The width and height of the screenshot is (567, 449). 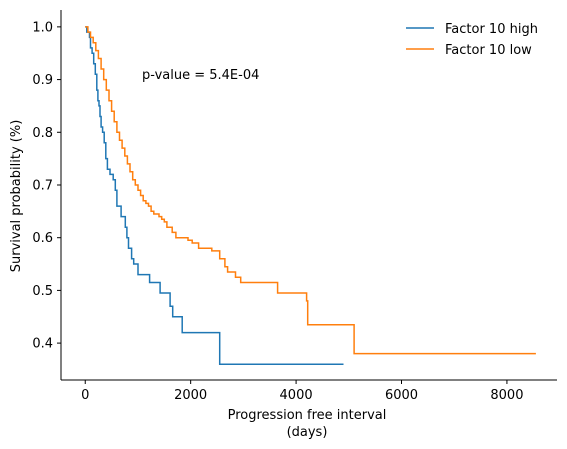 What do you see at coordinates (401, 395) in the screenshot?
I see `x-tick-label: 6000` at bounding box center [401, 395].